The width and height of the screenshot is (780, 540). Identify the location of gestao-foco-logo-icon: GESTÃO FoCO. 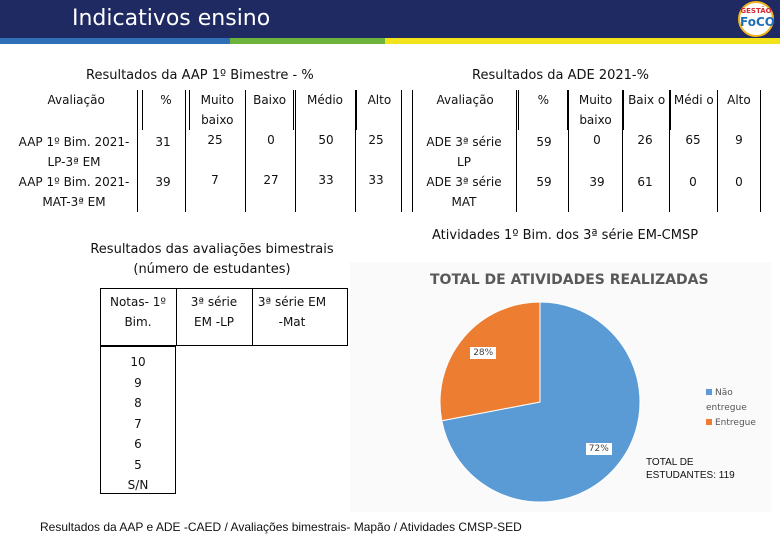
(756, 19).